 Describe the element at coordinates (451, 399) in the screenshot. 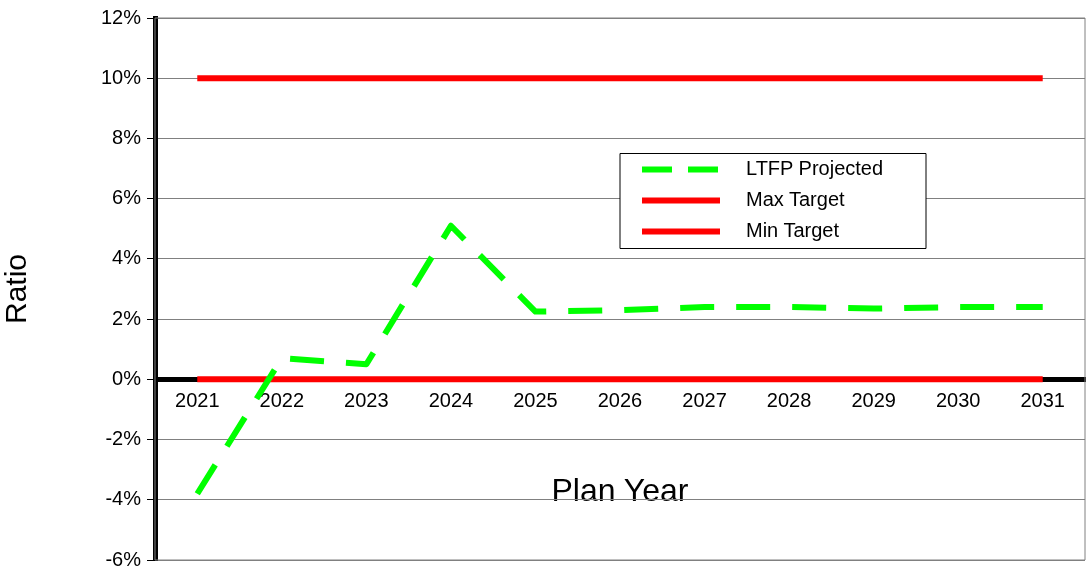

I see `x-tick-label: 2024` at that location.